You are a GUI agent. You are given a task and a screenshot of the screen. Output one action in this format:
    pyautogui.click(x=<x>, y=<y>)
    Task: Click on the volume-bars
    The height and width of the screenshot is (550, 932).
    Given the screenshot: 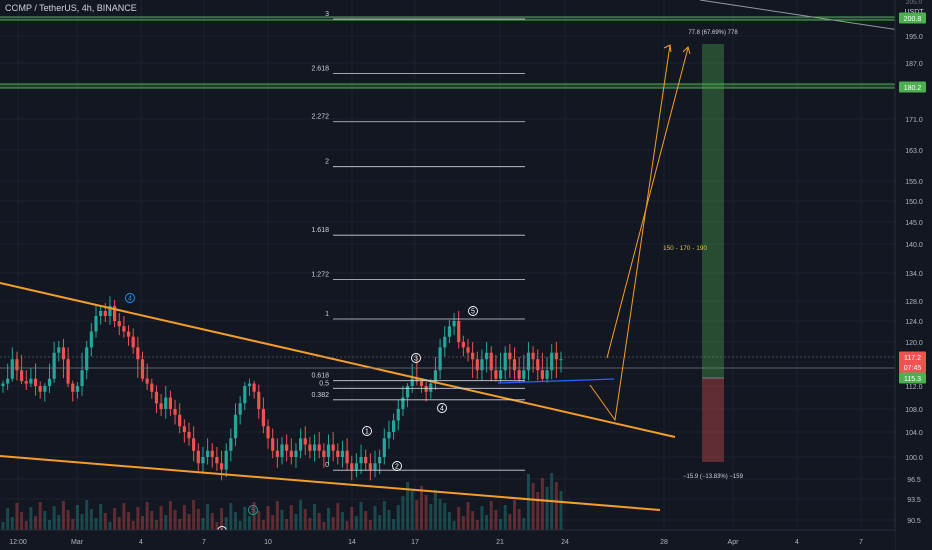 What is the action you would take?
    pyautogui.click(x=282, y=501)
    